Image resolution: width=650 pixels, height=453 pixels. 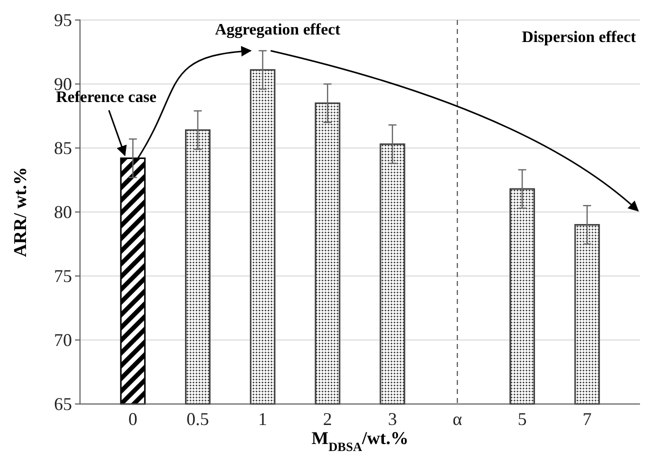 I want to click on x-tick-label: 0.5, so click(x=198, y=418).